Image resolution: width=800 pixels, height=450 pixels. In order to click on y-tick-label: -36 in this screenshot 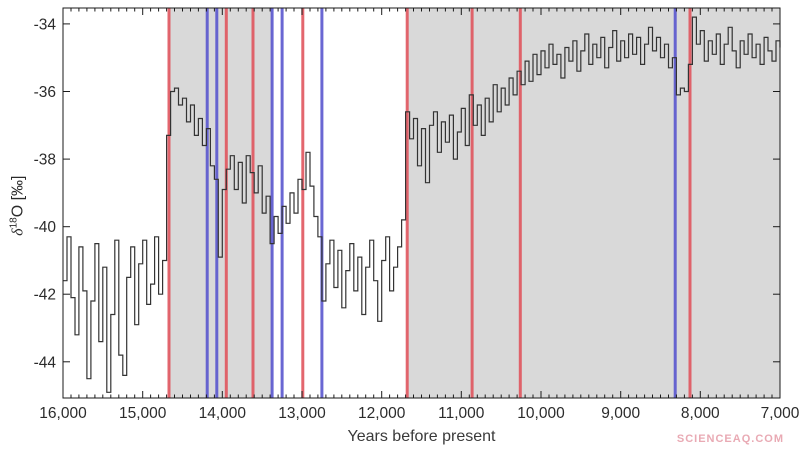, I will do `click(45, 92)`.